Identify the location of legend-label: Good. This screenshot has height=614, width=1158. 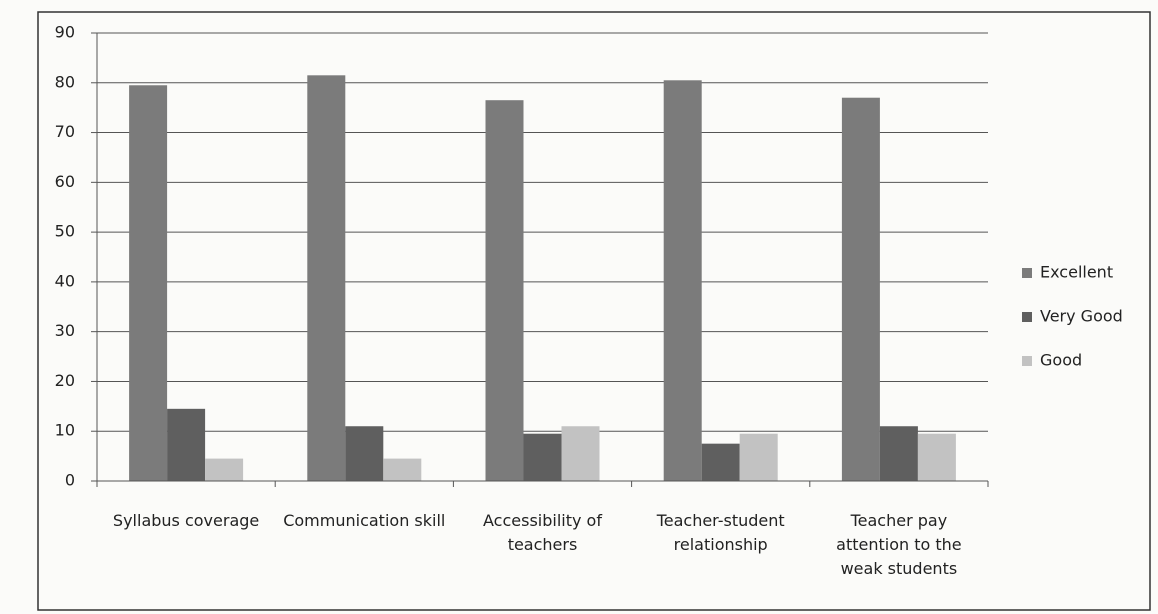
(1061, 360).